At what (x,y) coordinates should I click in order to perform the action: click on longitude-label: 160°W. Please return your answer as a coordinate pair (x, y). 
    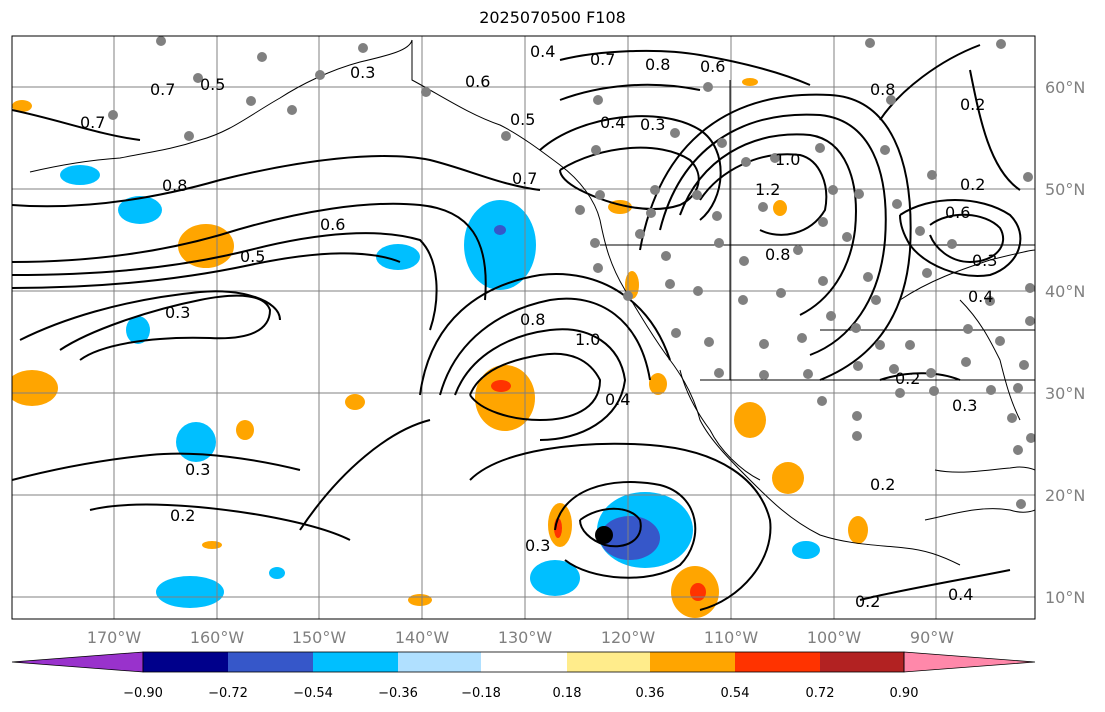
    Looking at the image, I should click on (217, 637).